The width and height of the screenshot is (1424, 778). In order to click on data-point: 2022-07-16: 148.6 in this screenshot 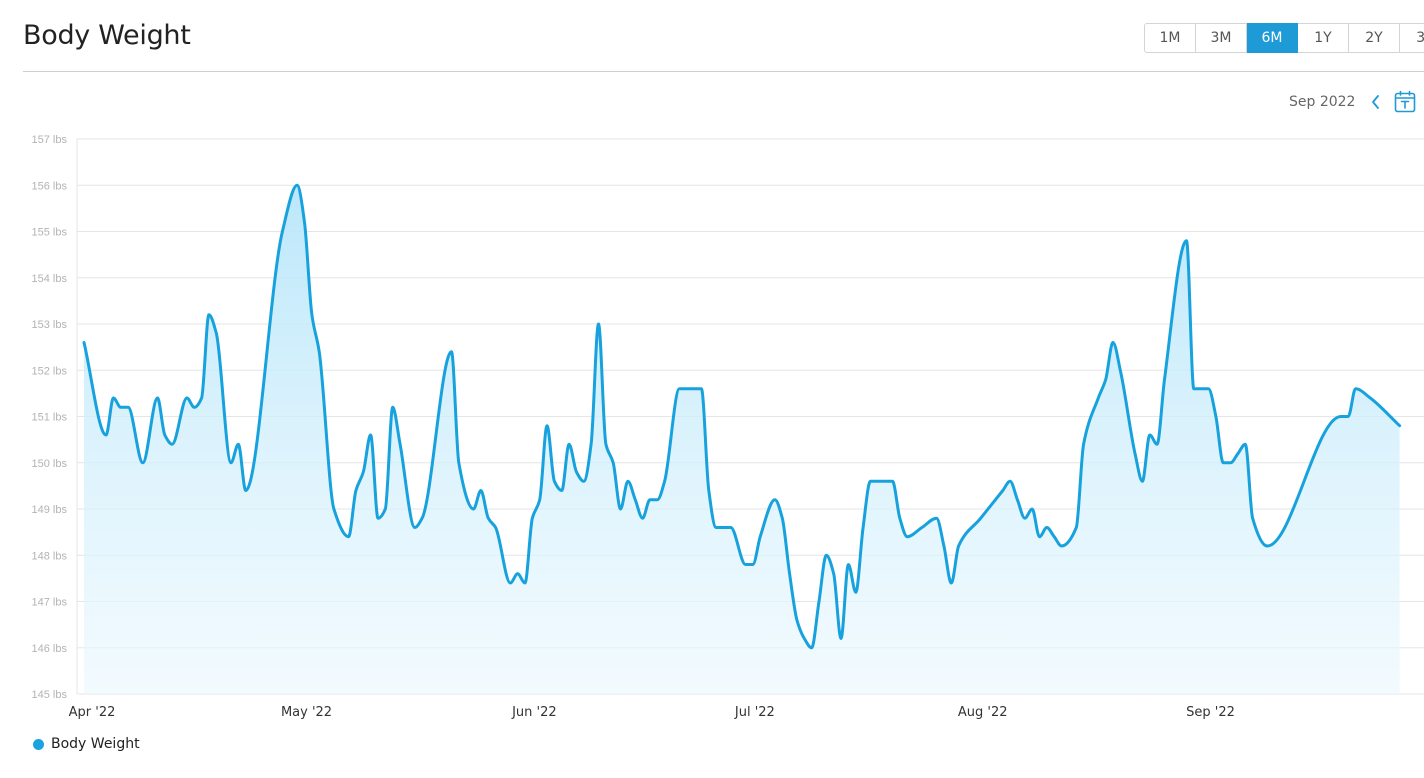, I will do `click(863, 528)`.